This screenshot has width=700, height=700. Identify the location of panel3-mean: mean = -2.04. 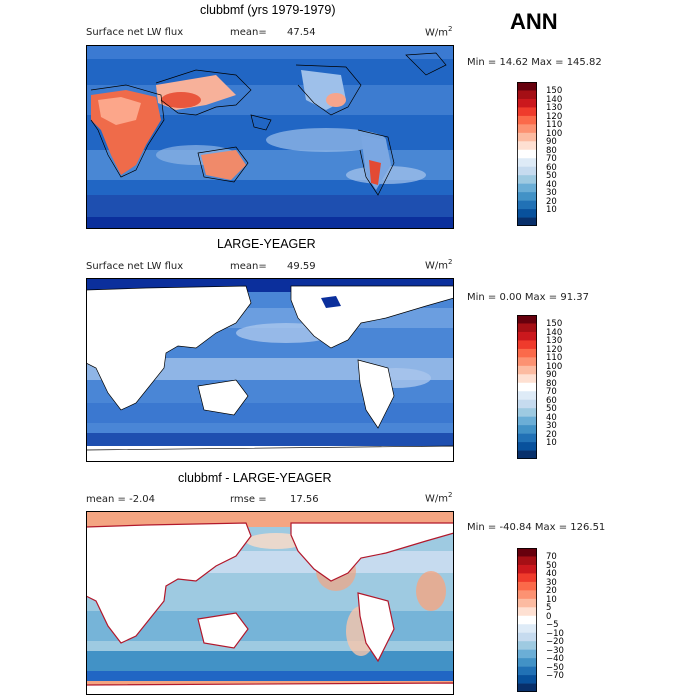
(120, 499).